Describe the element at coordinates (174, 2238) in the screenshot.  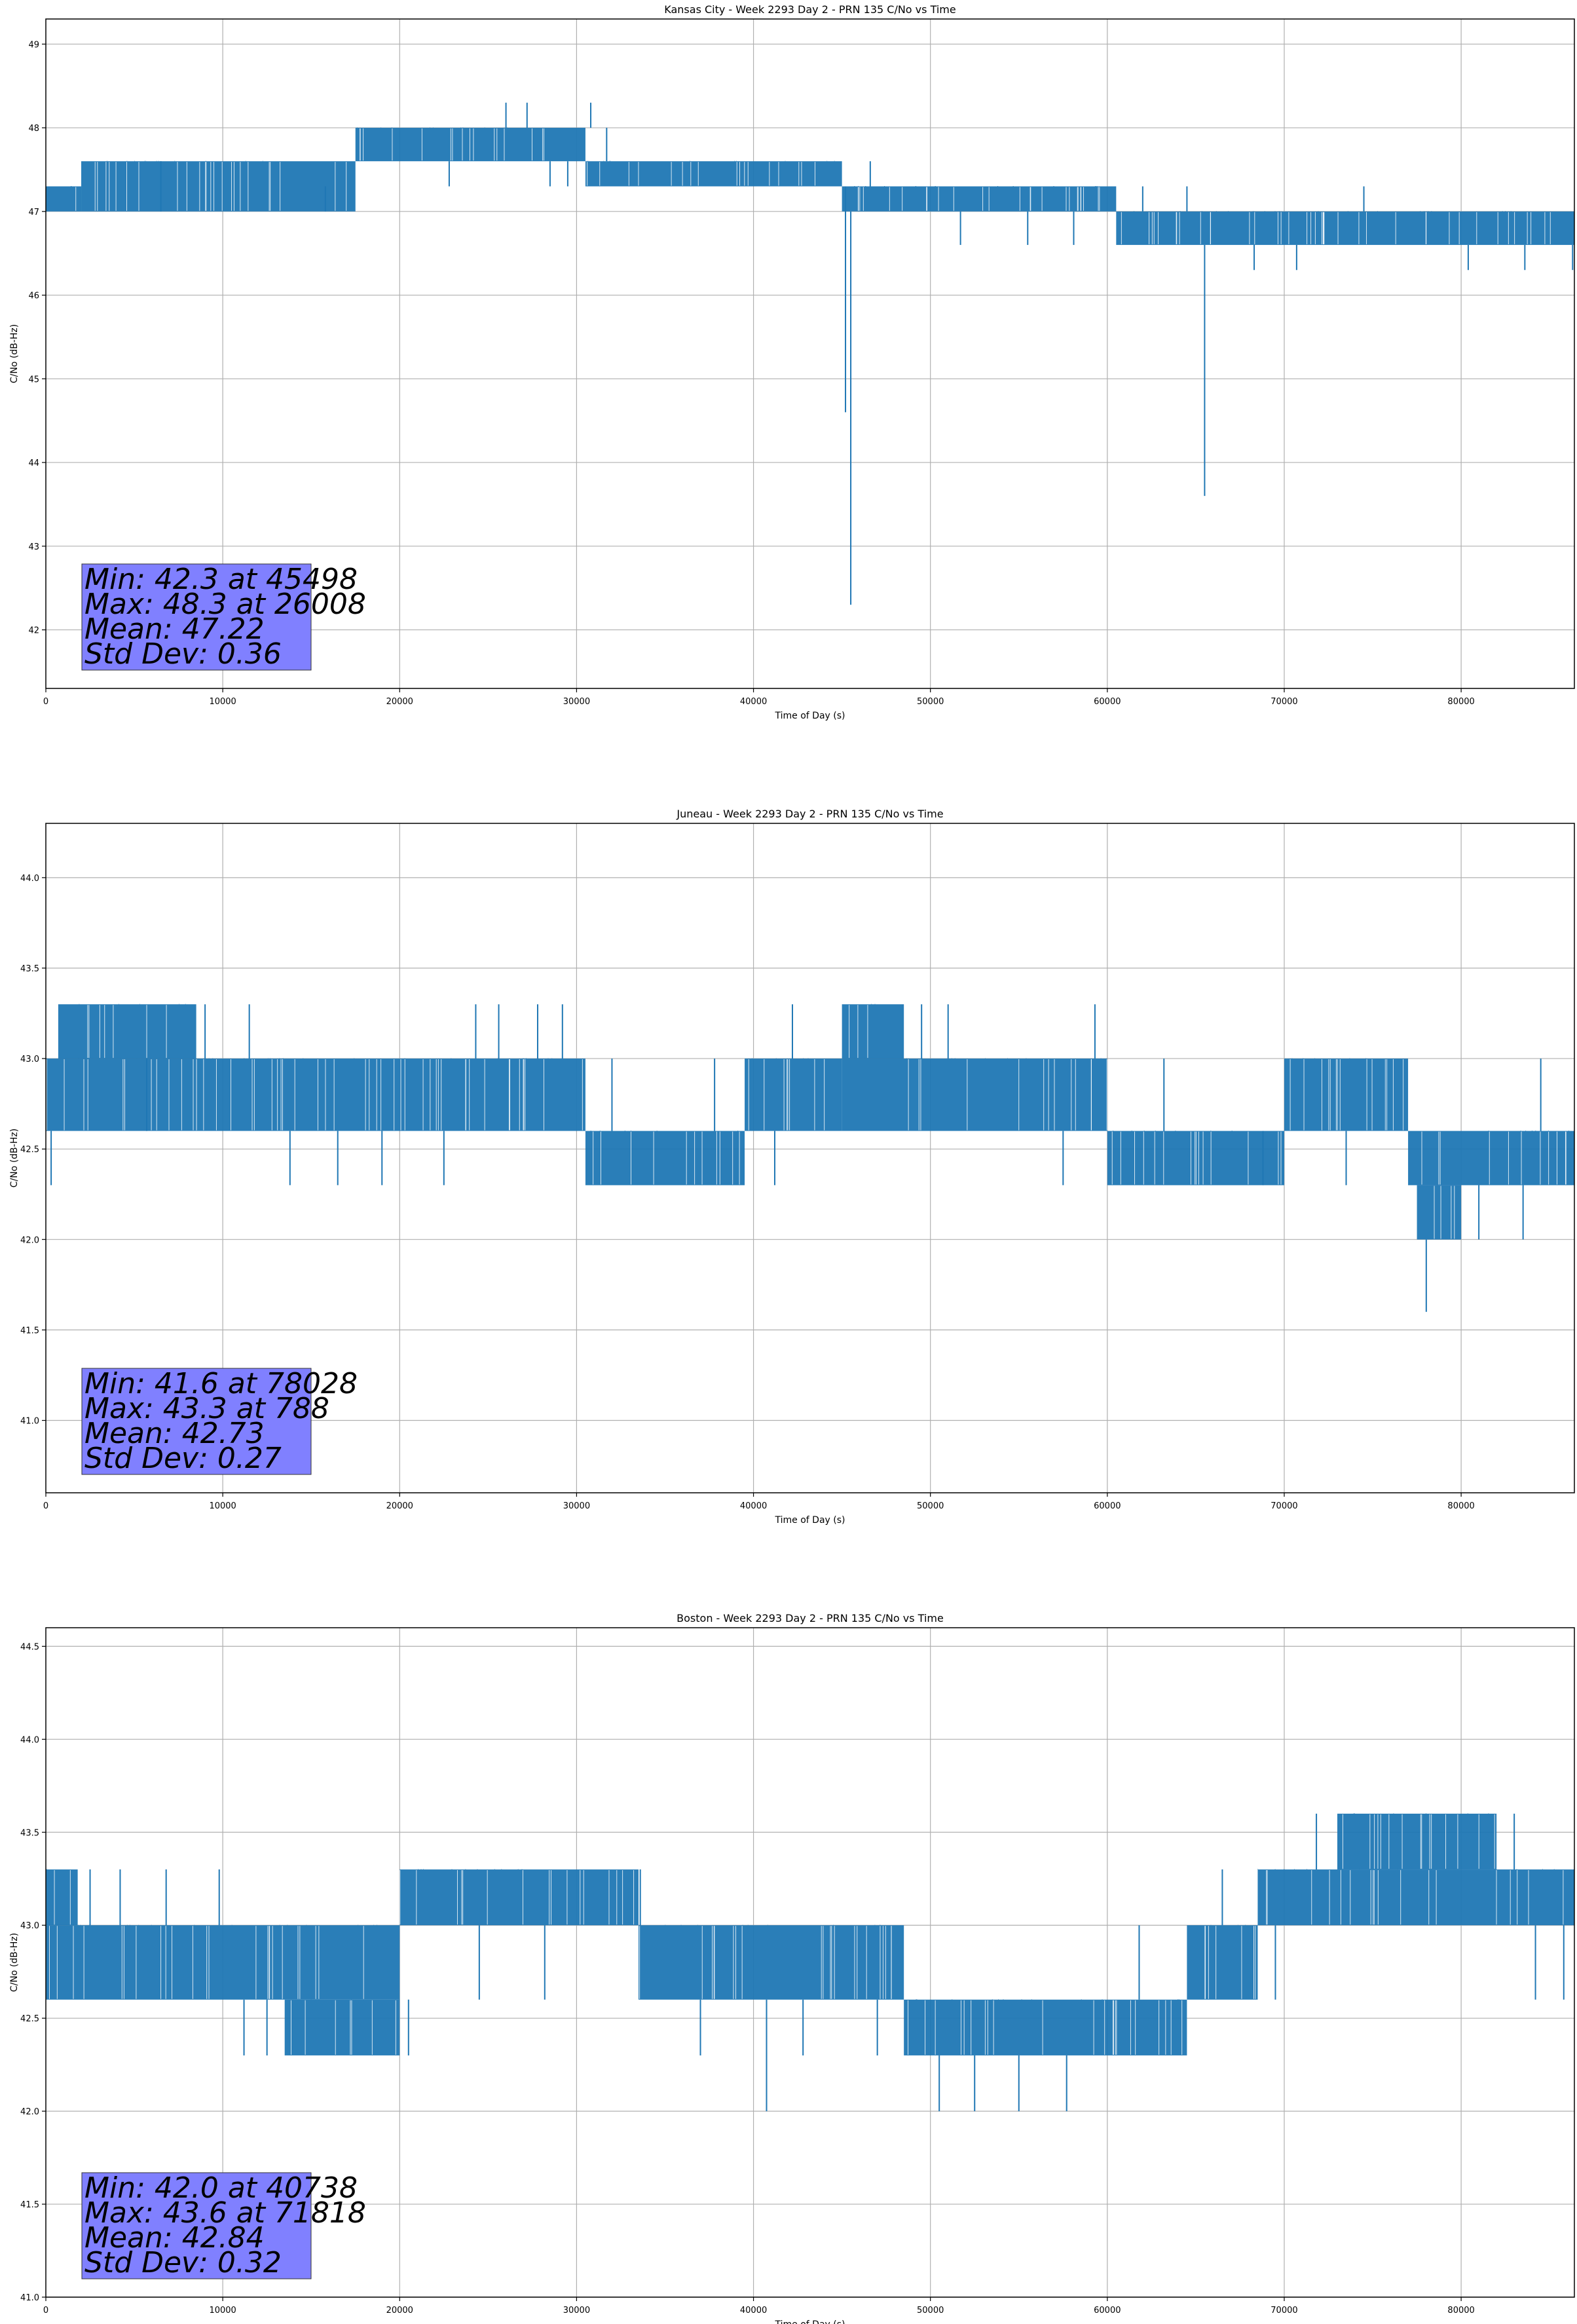
I see `stats-line: Mean: 42.84` at that location.